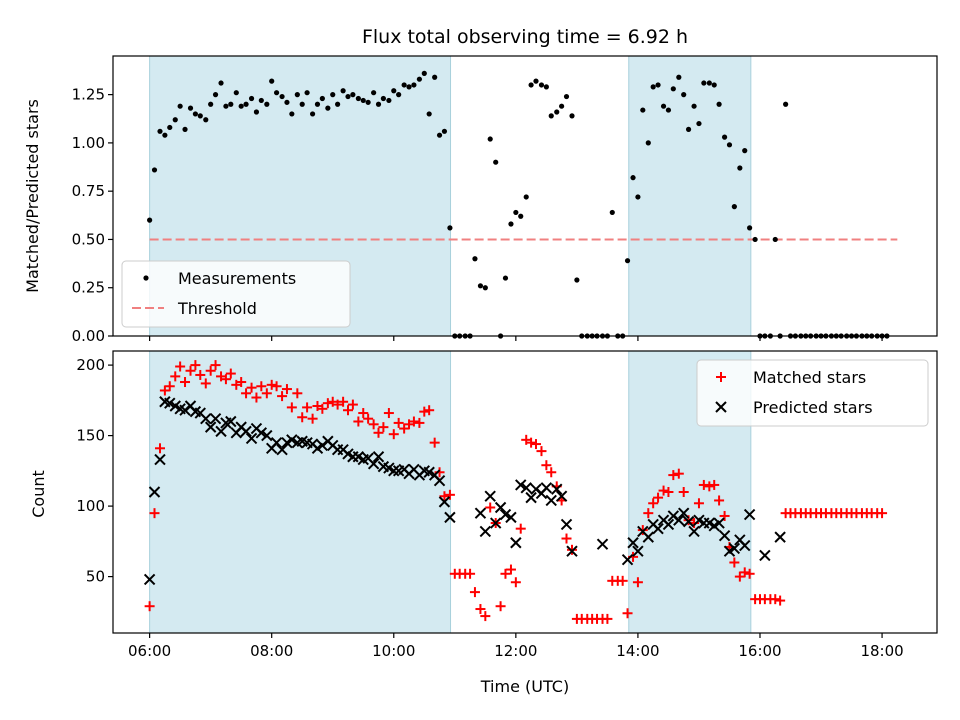 Image resolution: width=960 pixels, height=720 pixels. What do you see at coordinates (90, 506) in the screenshot?
I see `y-tick-label: 100` at bounding box center [90, 506].